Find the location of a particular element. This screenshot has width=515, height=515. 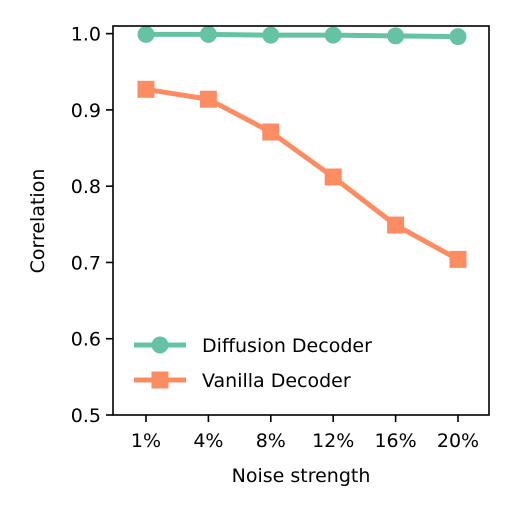

y-tick-label: 0.8 is located at coordinates (86, 187).